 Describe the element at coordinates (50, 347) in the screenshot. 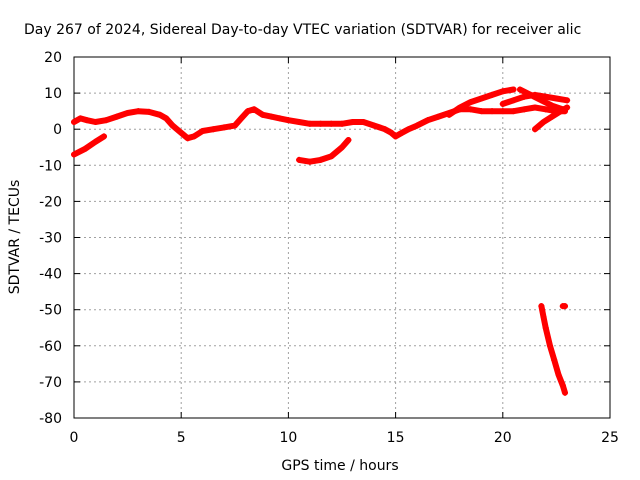

I see `y-tick-label: -60` at that location.